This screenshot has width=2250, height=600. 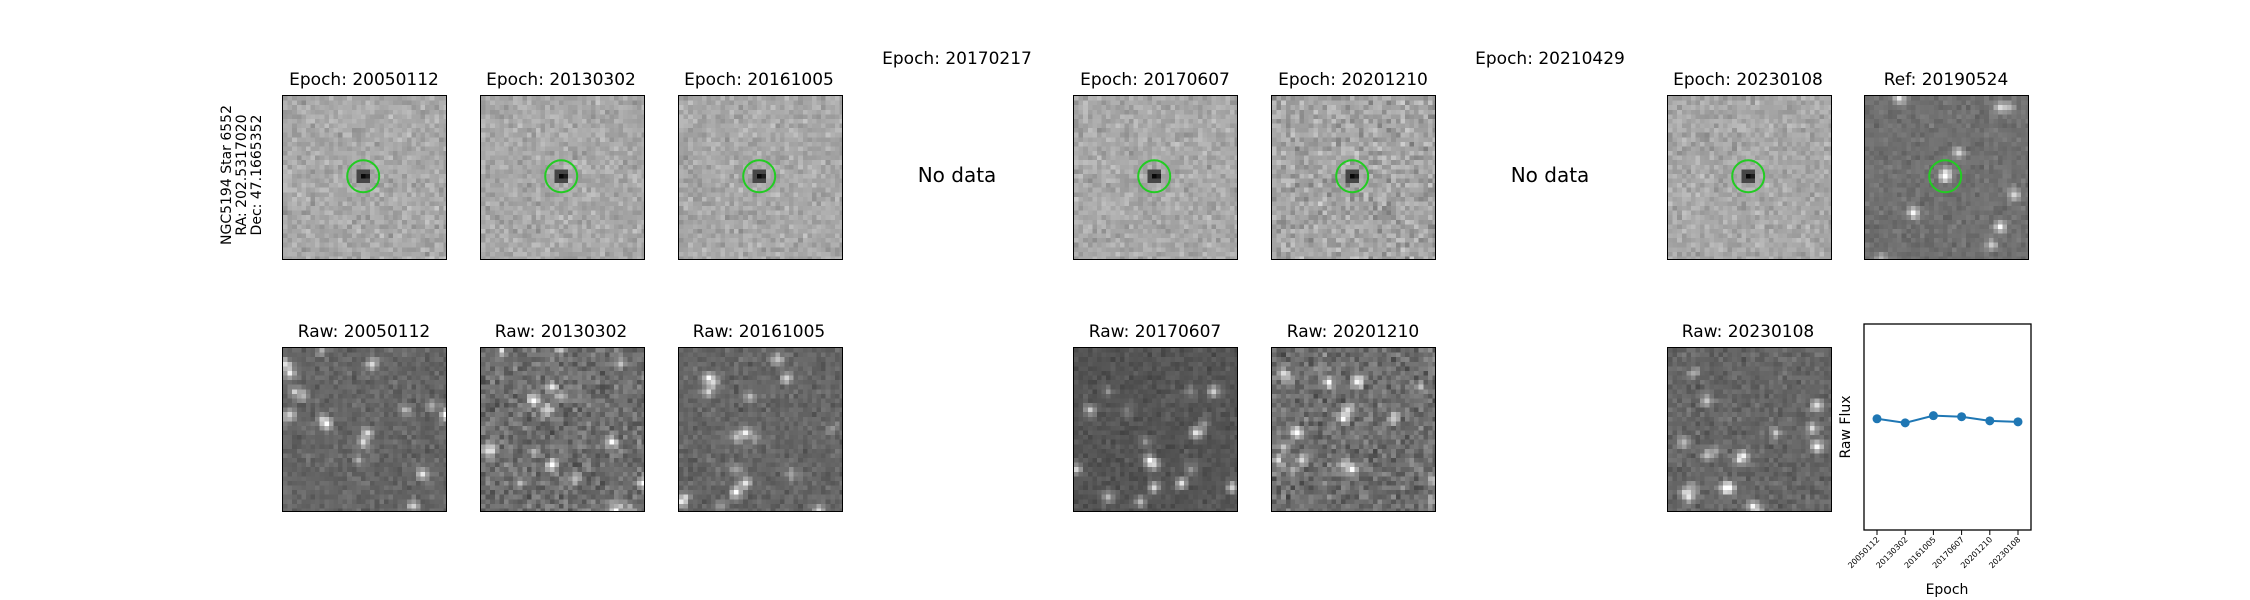 I want to click on epoch-title-7: Epoch: 20210429, so click(x=1550, y=59).